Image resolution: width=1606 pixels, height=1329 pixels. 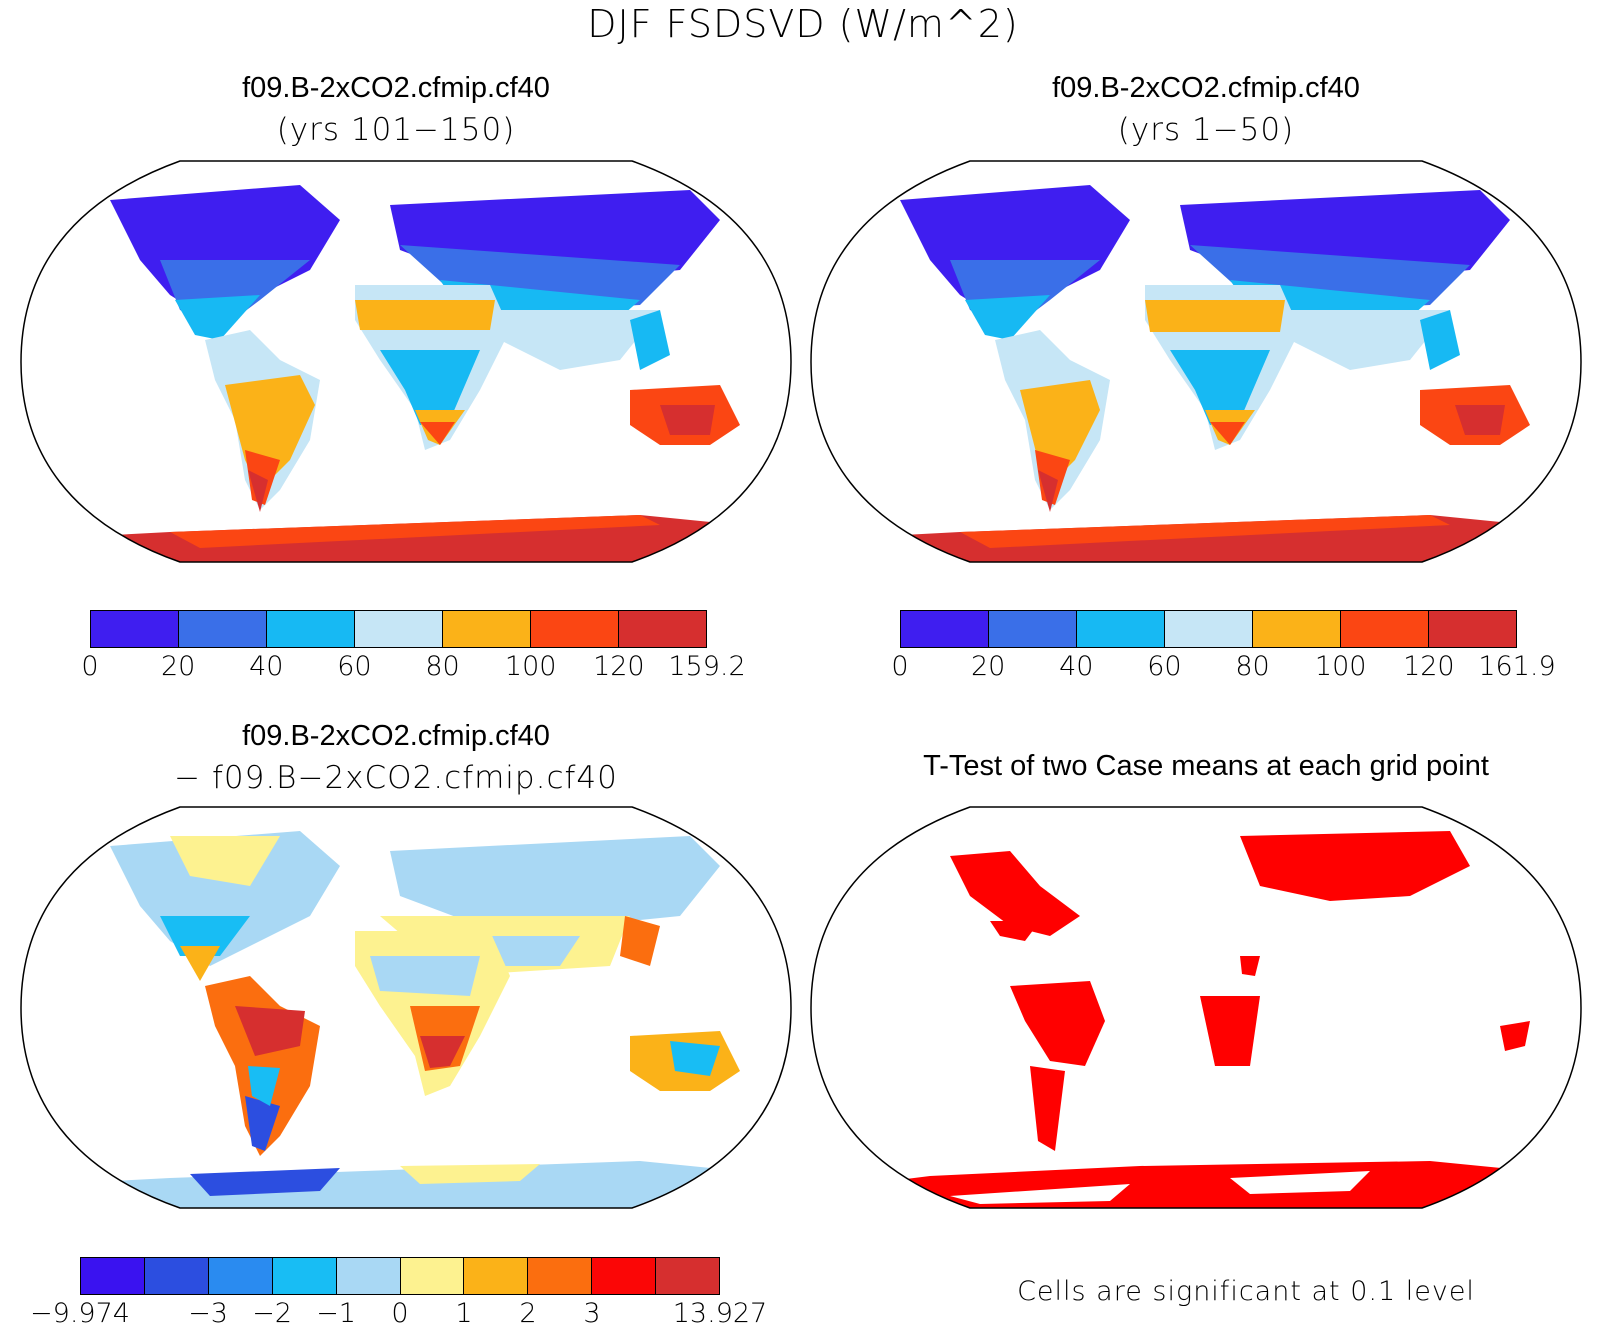 I want to click on panel-bl-title: f09.B-2xCO2.cfmip.cf40, so click(x=396, y=736).